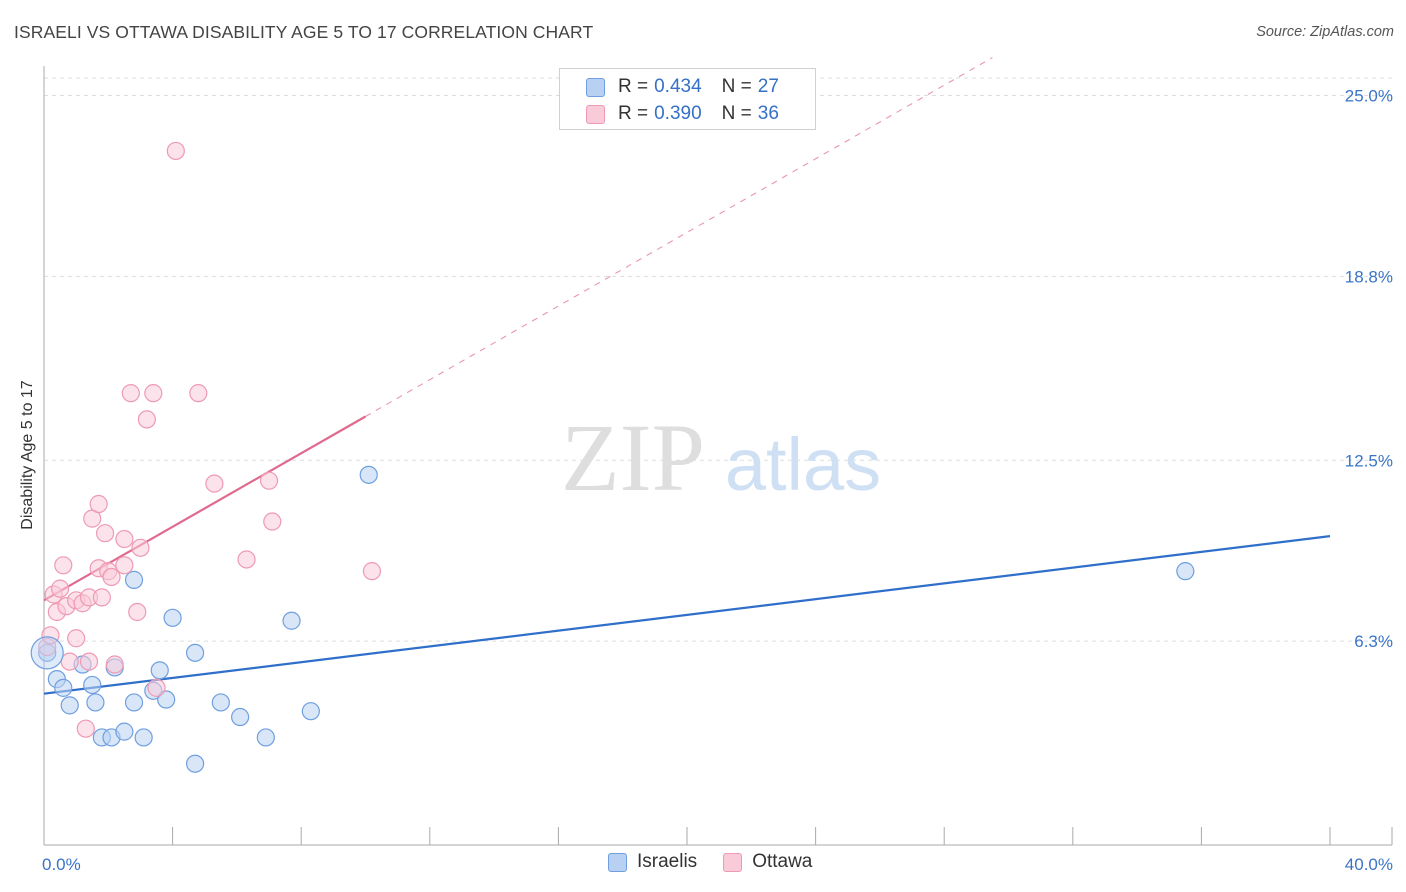 This screenshot has height=892, width=1406. Describe the element at coordinates (47, 653) in the screenshot. I see `data-point-israelis-large` at that location.